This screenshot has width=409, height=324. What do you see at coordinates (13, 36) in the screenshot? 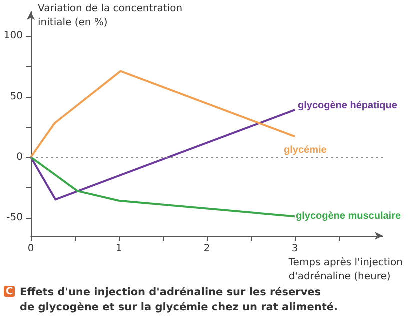
I see `y-tick-label: 100` at bounding box center [13, 36].